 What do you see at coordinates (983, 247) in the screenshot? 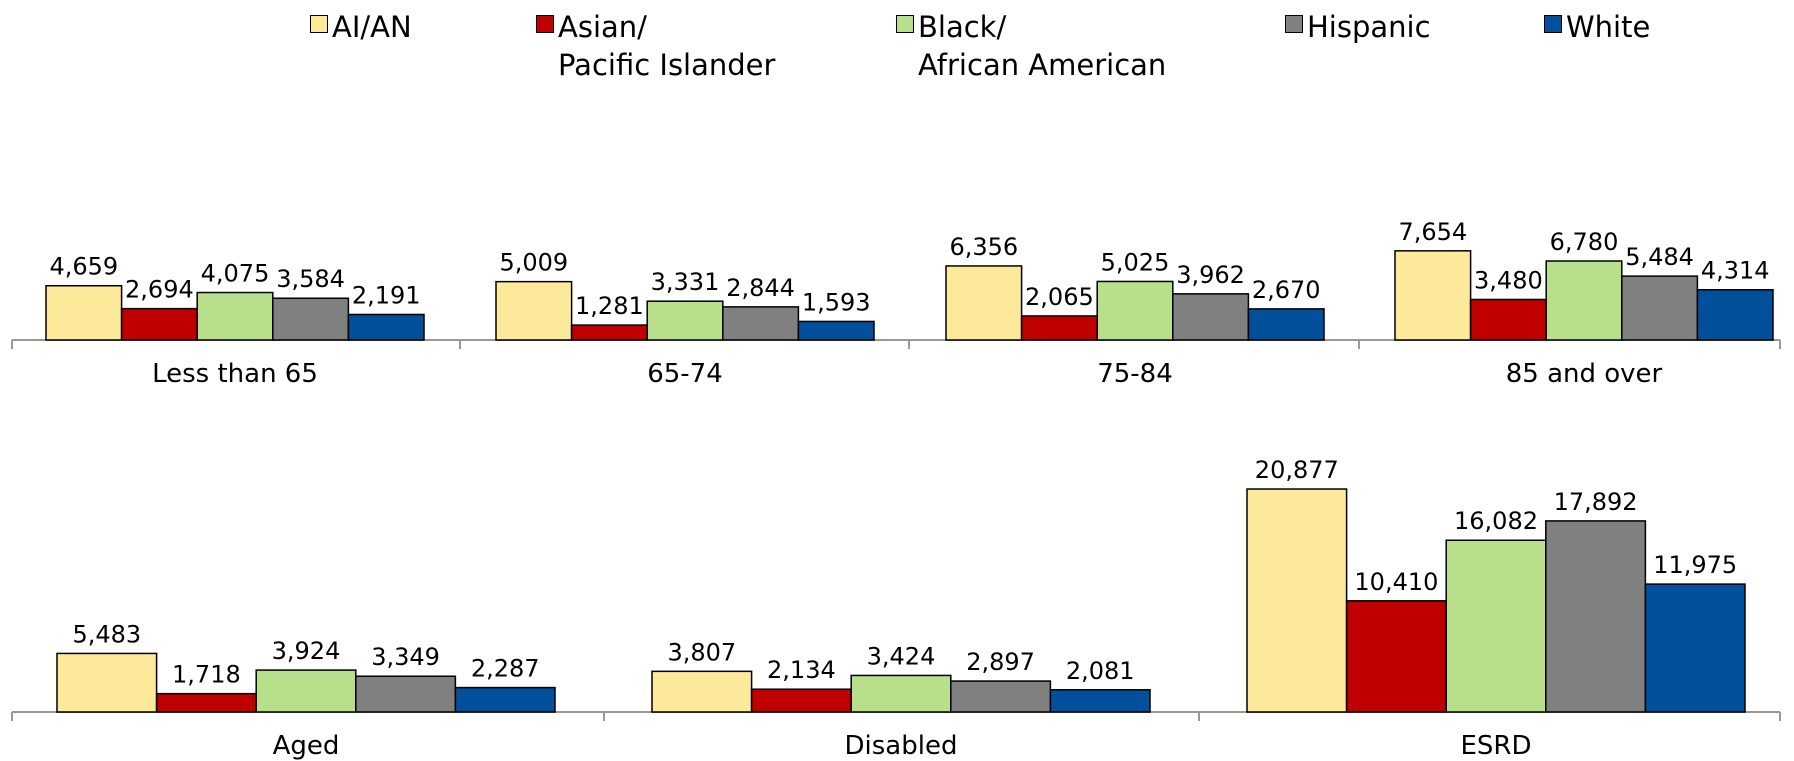
I see `data-label-75-84-ai-an: 6,356` at bounding box center [983, 247].